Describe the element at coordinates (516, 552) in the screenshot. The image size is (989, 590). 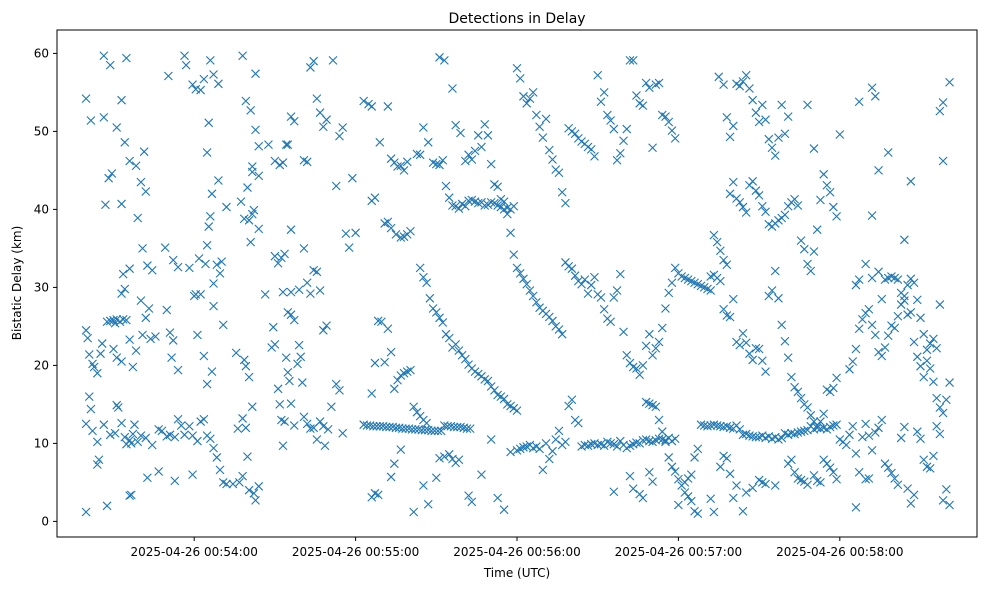
I see `x-tick-label: 2025-04-26 00:56:00` at that location.